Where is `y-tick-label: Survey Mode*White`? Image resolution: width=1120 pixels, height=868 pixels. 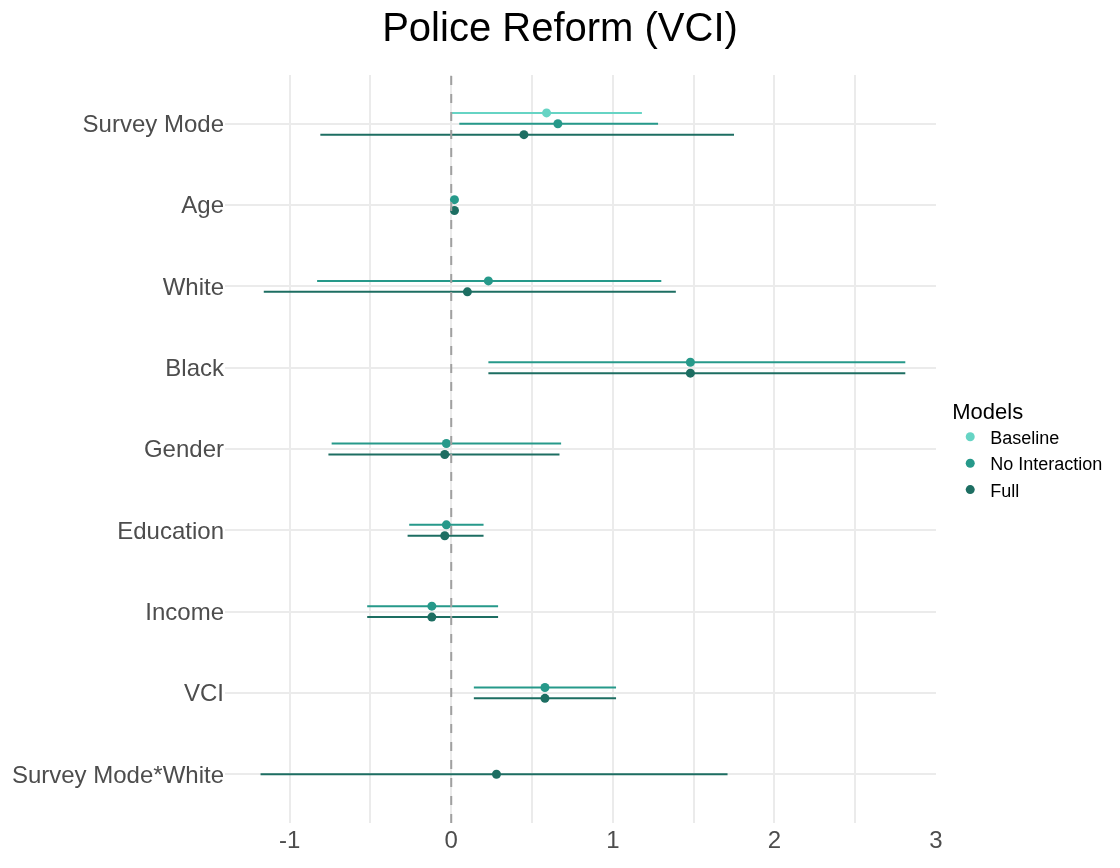 y-tick-label: Survey Mode*White is located at coordinates (117, 774).